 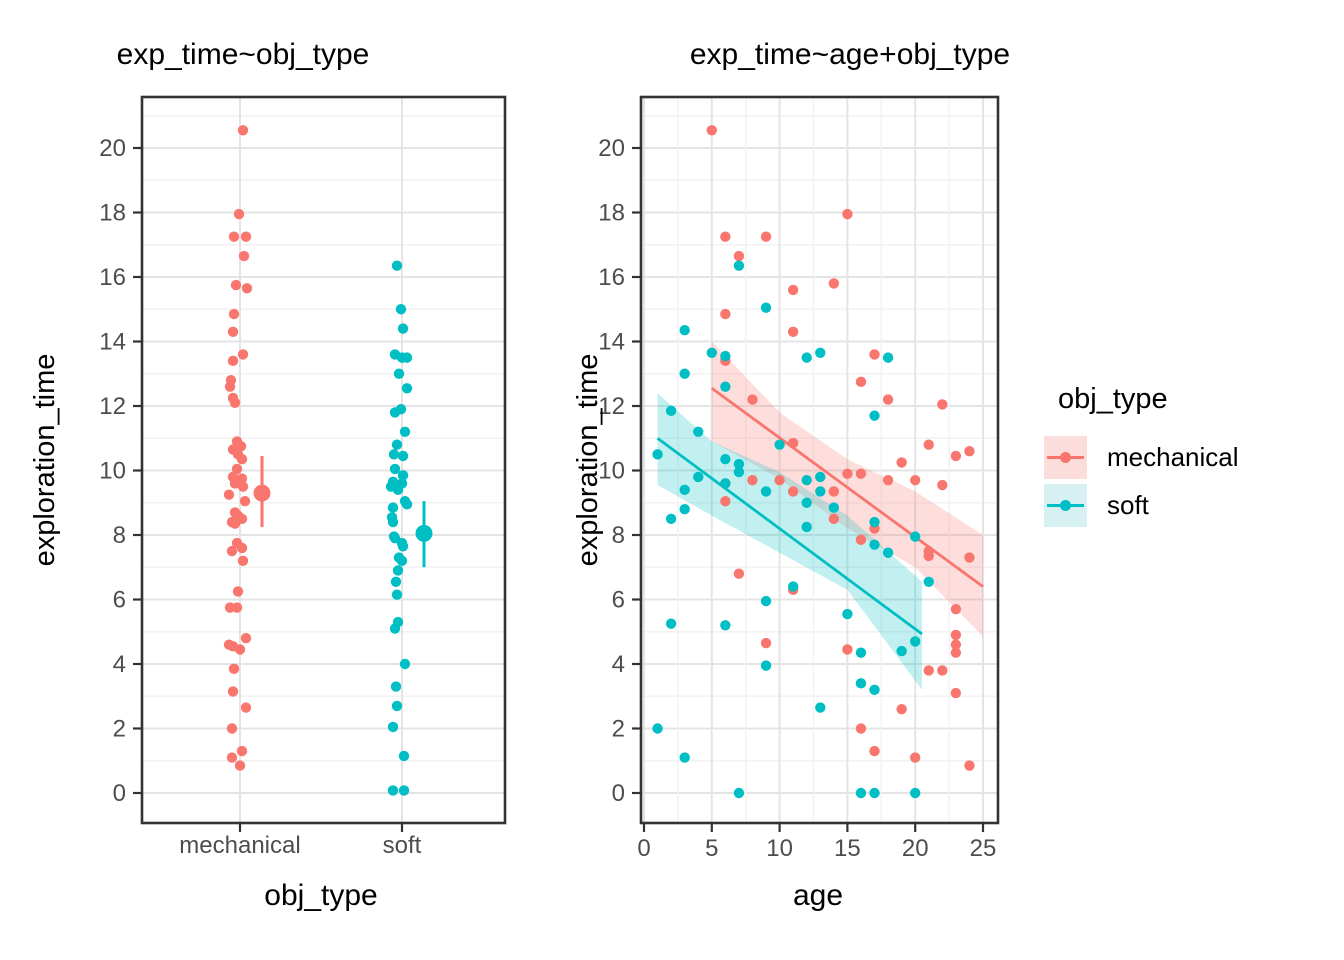 What do you see at coordinates (618, 664) in the screenshot?
I see `svg-text: 4` at bounding box center [618, 664].